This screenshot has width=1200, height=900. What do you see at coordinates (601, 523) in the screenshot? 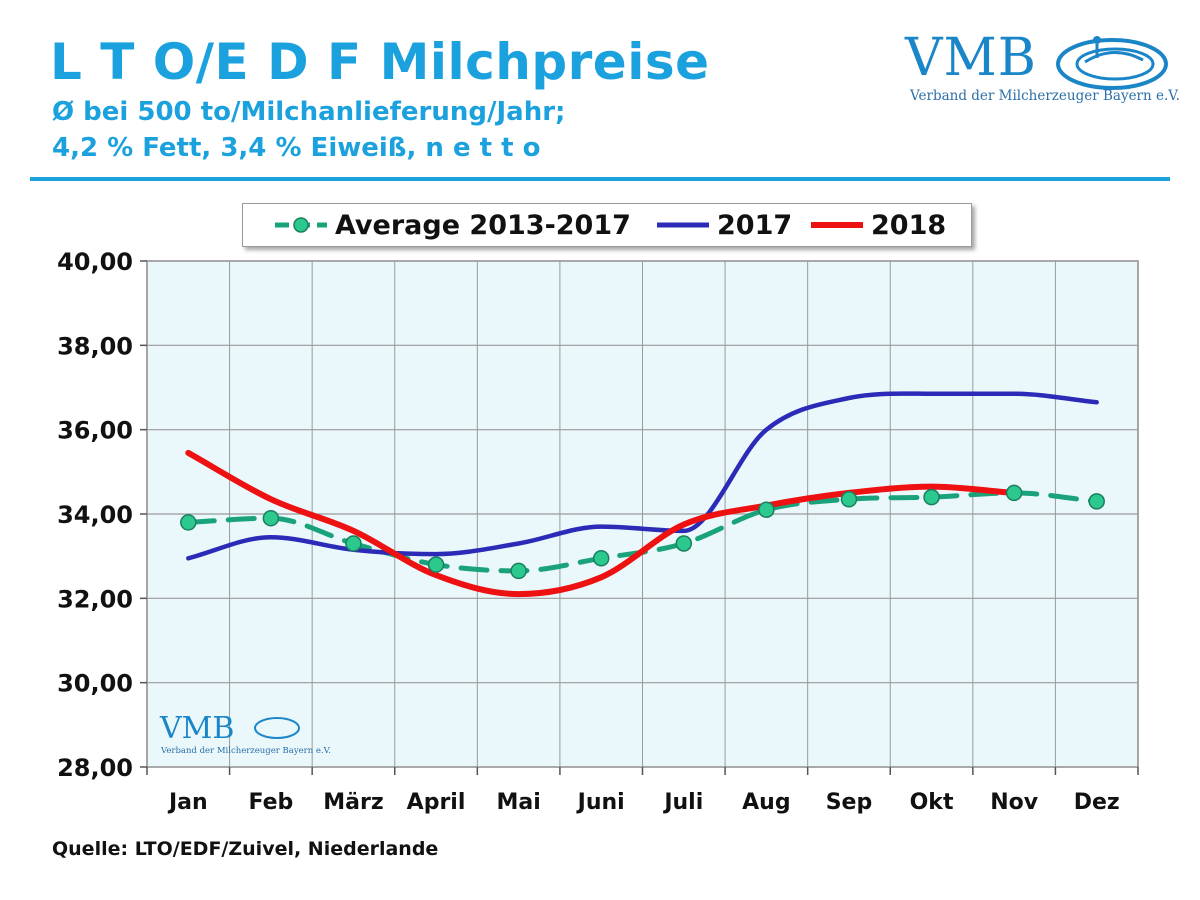
I see `series-2018-line` at bounding box center [601, 523].